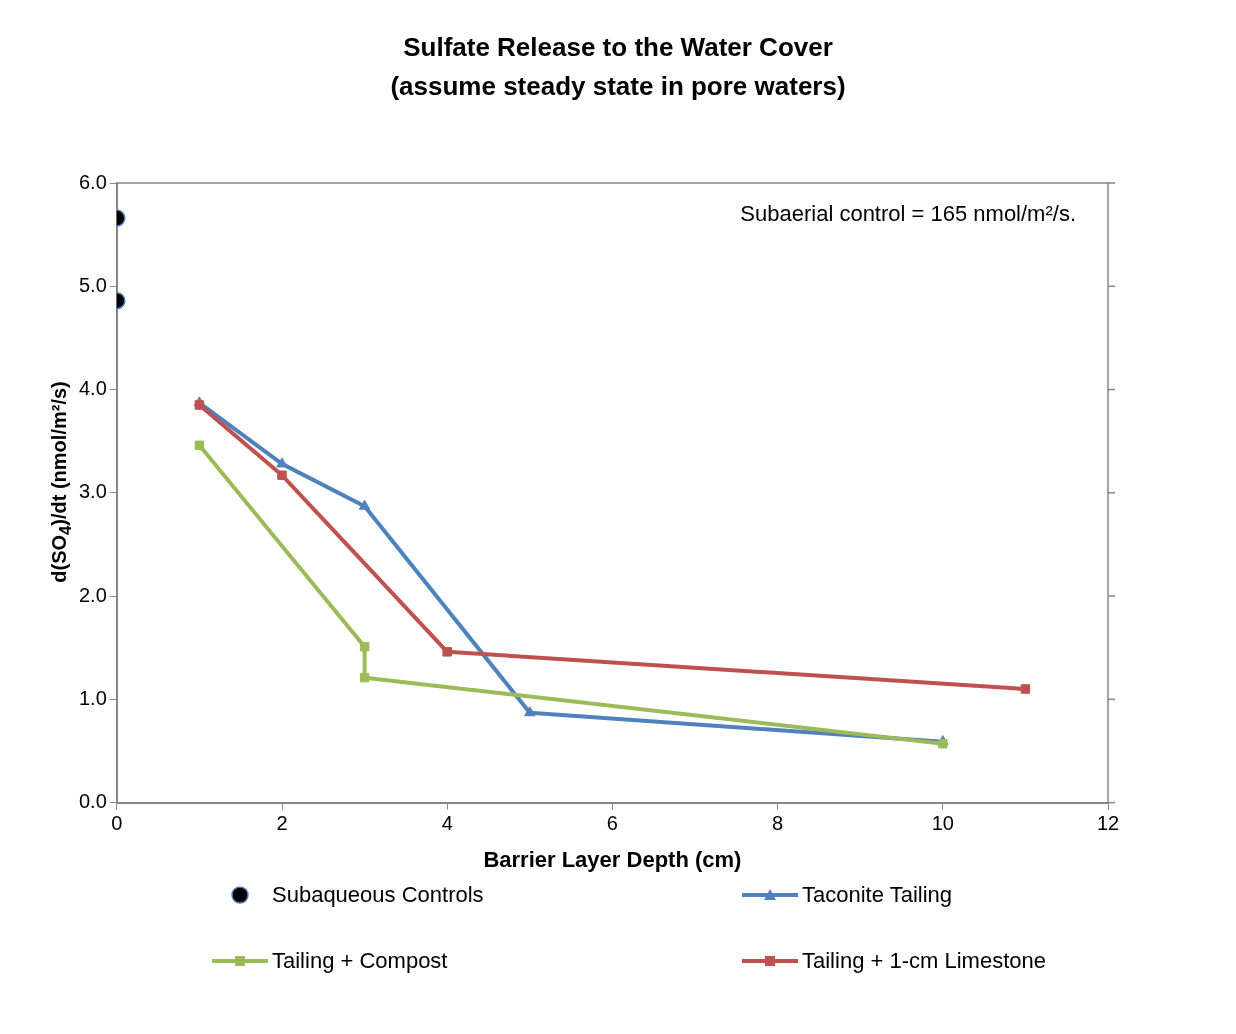 This screenshot has width=1236, height=1034. I want to click on x-tick-label: 8, so click(778, 823).